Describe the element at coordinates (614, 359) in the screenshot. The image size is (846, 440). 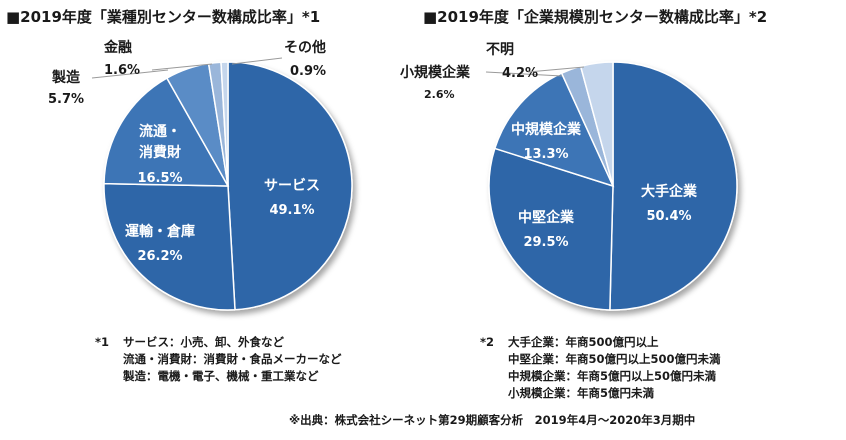
I see `footnote-line: 中堅企業：年商50億円以上500億円未満` at that location.